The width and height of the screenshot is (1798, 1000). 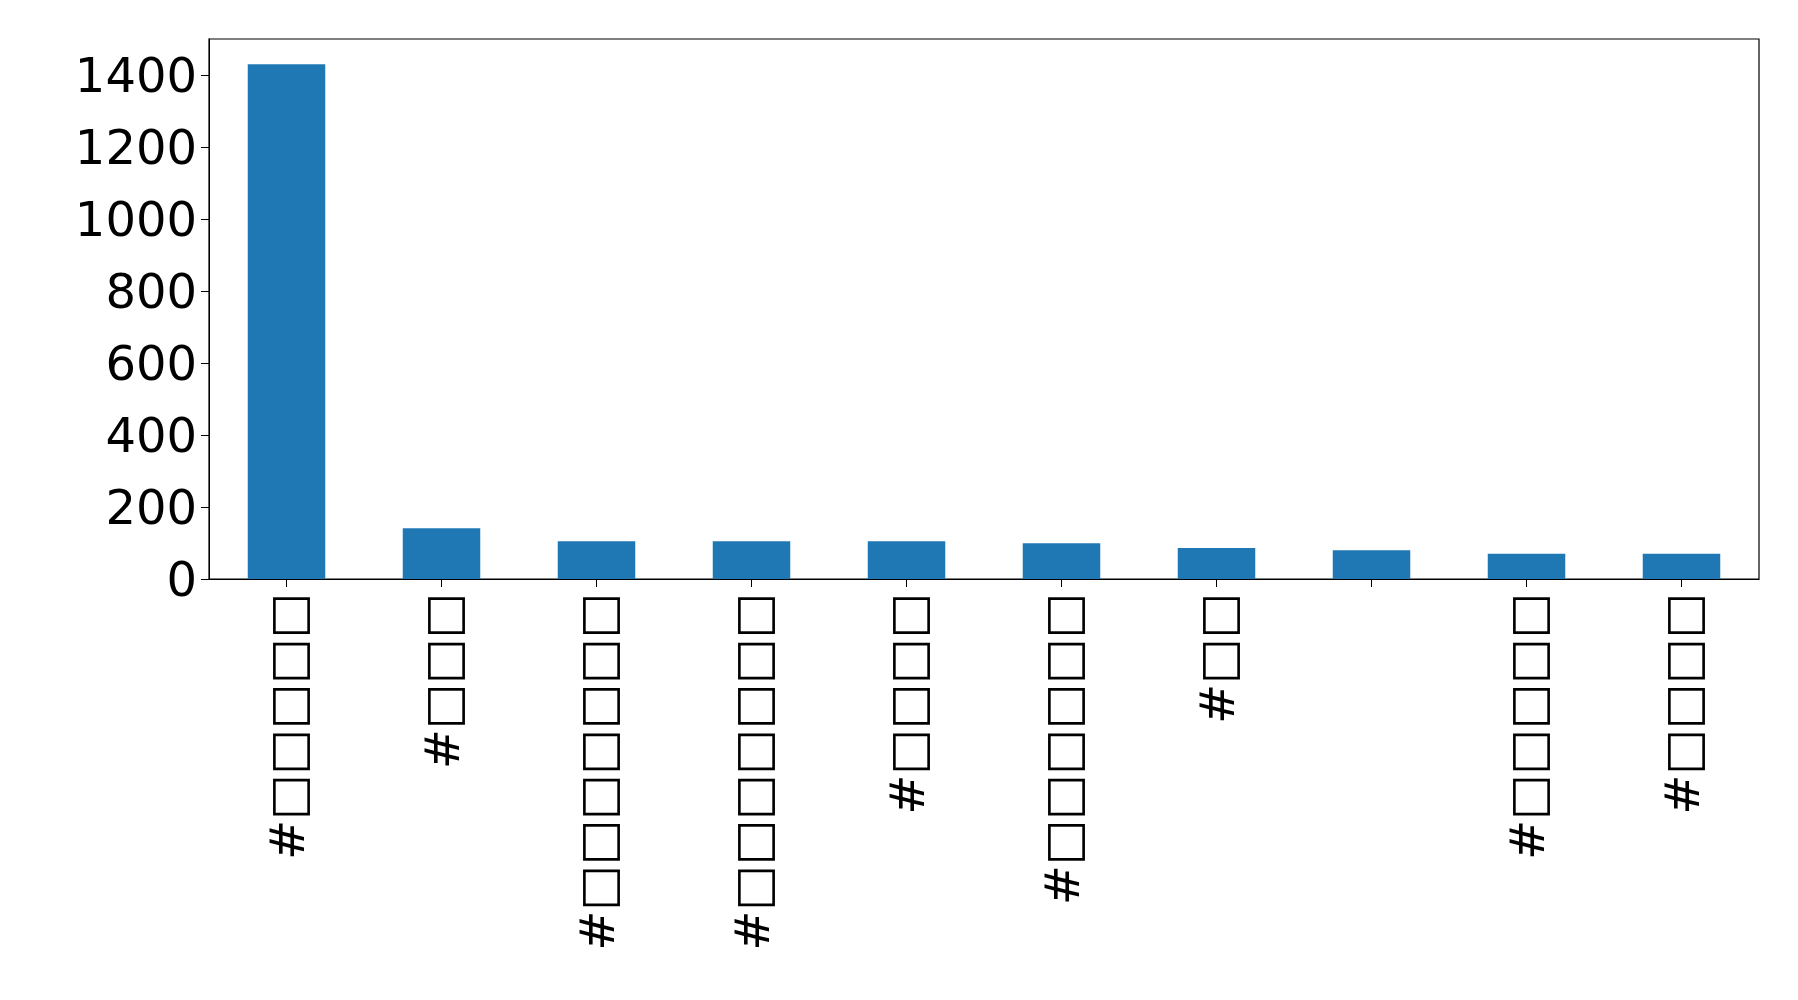 What do you see at coordinates (151, 291) in the screenshot?
I see `y-tick-label: 800` at bounding box center [151, 291].